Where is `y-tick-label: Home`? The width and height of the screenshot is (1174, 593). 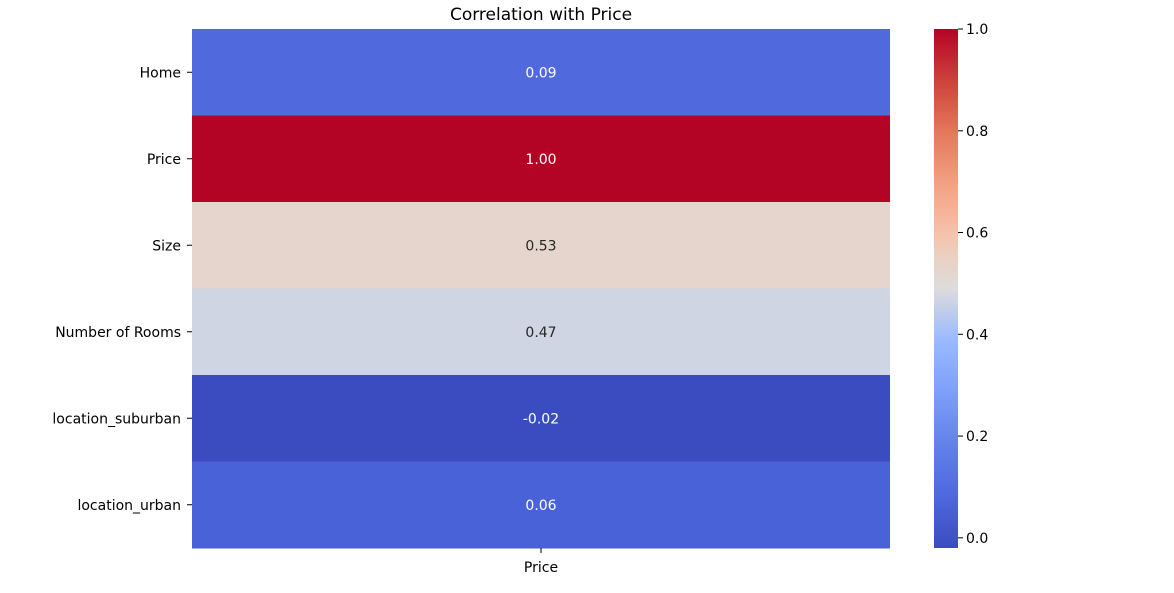 y-tick-label: Home is located at coordinates (160, 73).